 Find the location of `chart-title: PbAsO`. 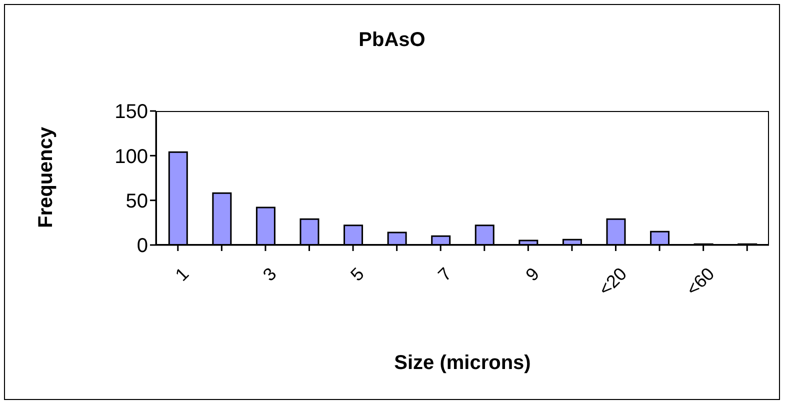

chart-title: PbAsO is located at coordinates (392, 40).